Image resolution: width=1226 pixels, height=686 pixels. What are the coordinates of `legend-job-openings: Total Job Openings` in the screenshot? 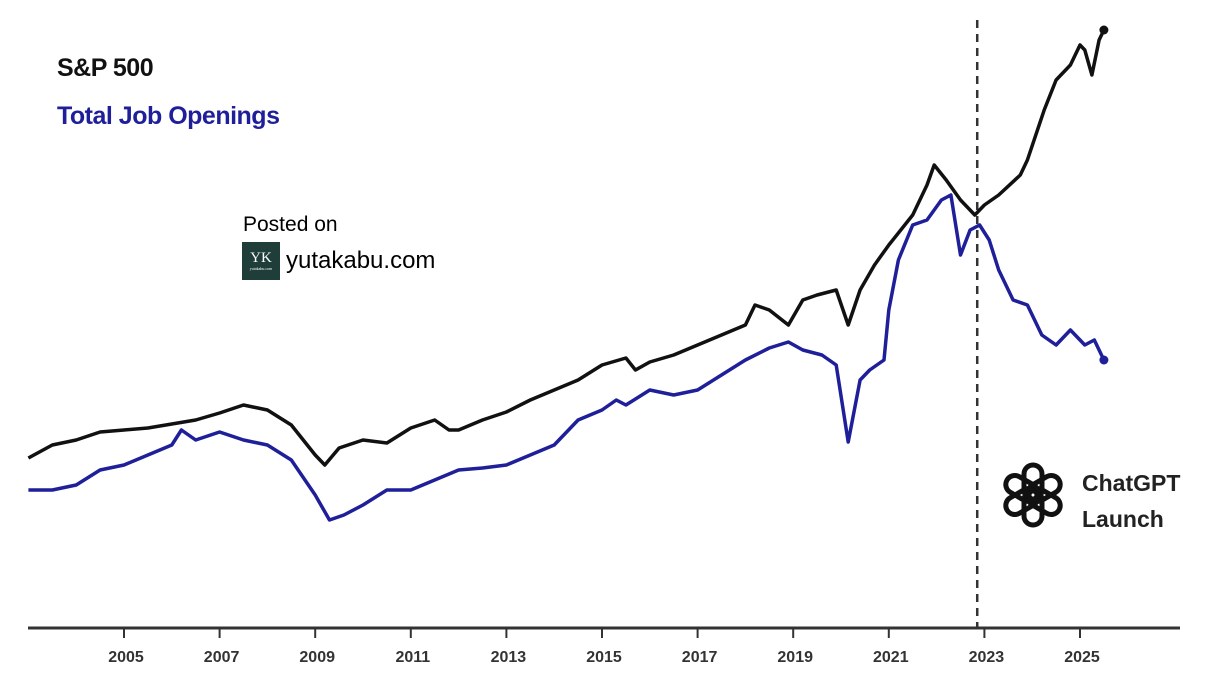 It's located at (168, 116).